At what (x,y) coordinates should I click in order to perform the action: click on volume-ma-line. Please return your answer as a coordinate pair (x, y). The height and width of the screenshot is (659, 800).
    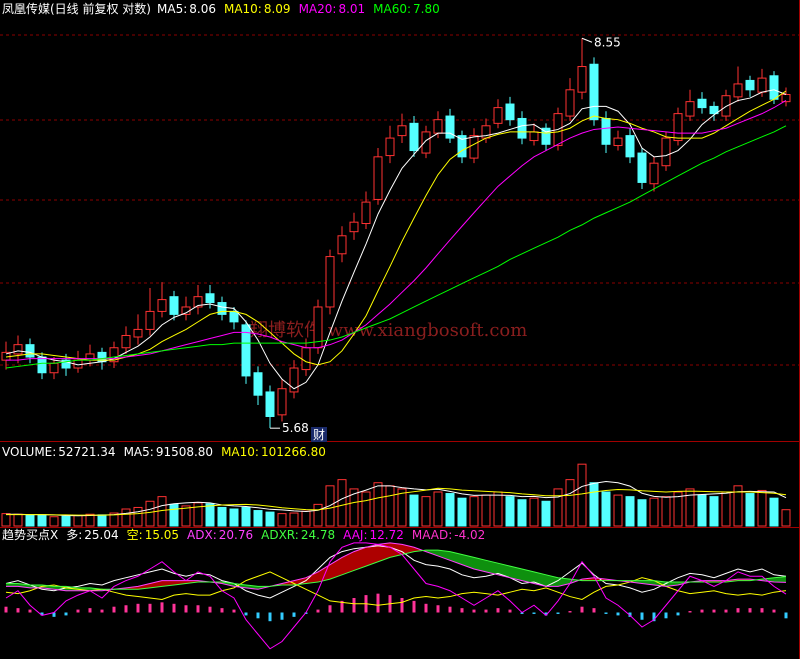
    Looking at the image, I should click on (396, 501).